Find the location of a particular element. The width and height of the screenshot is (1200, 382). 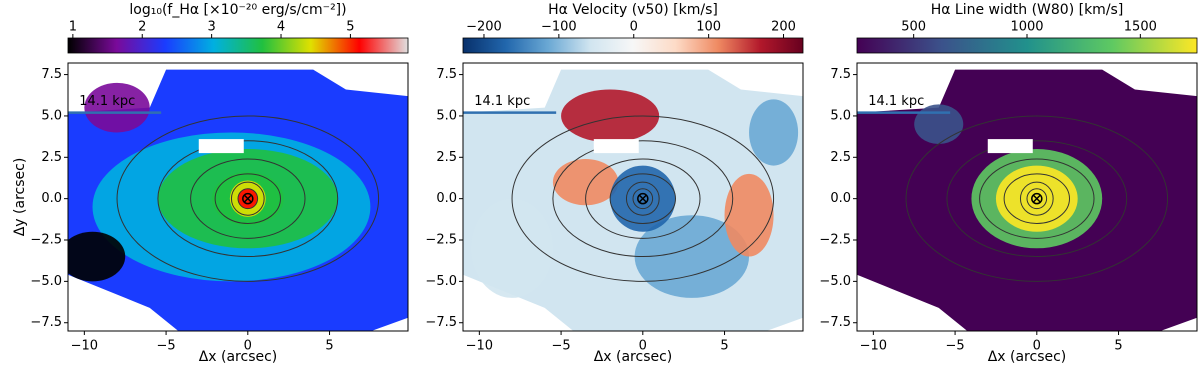

colorbar-tick-label: 2 is located at coordinates (142, 27).